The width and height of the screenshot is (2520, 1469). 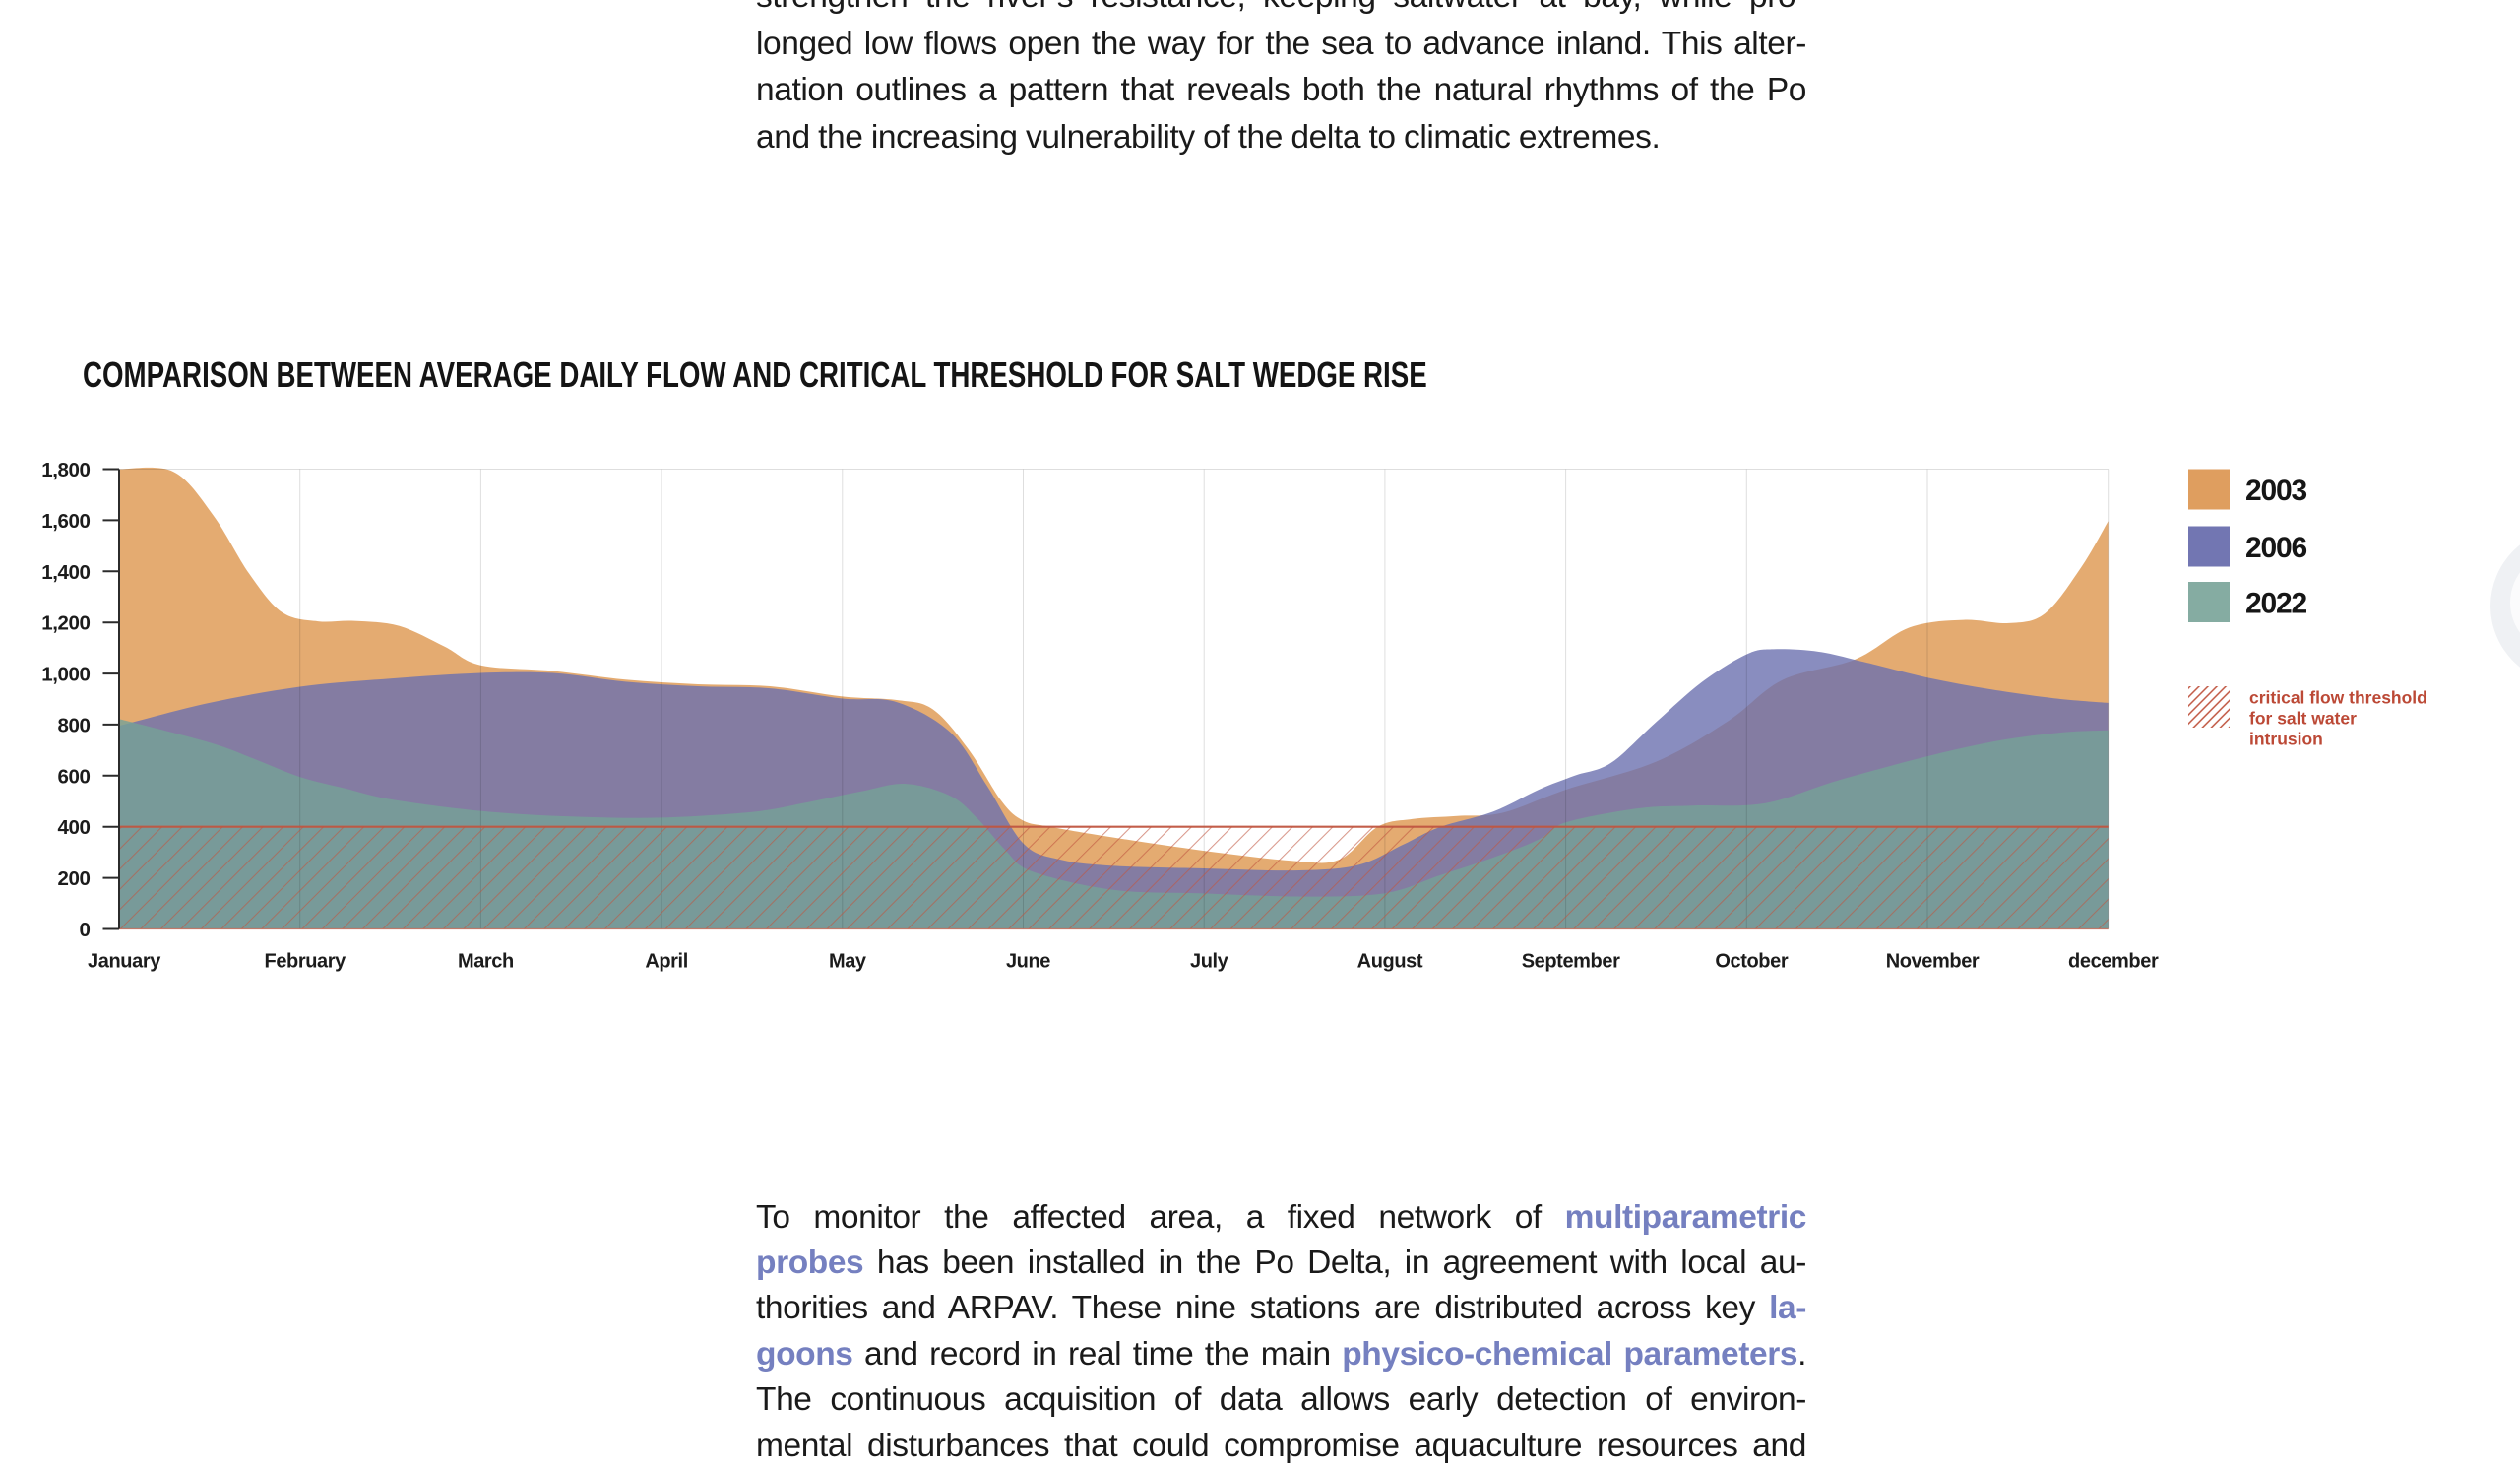 What do you see at coordinates (1751, 962) in the screenshot?
I see `svg-text: October` at bounding box center [1751, 962].